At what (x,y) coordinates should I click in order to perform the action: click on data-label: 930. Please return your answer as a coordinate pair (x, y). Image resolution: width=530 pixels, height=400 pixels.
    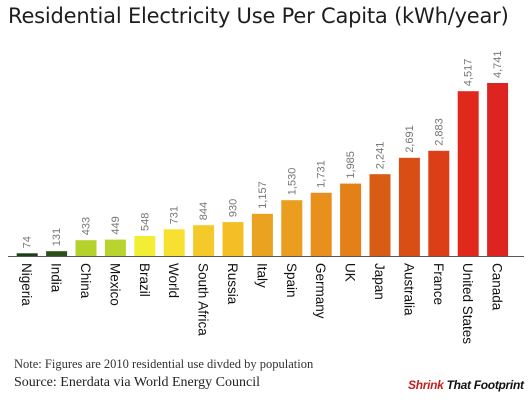
    Looking at the image, I should click on (234, 208).